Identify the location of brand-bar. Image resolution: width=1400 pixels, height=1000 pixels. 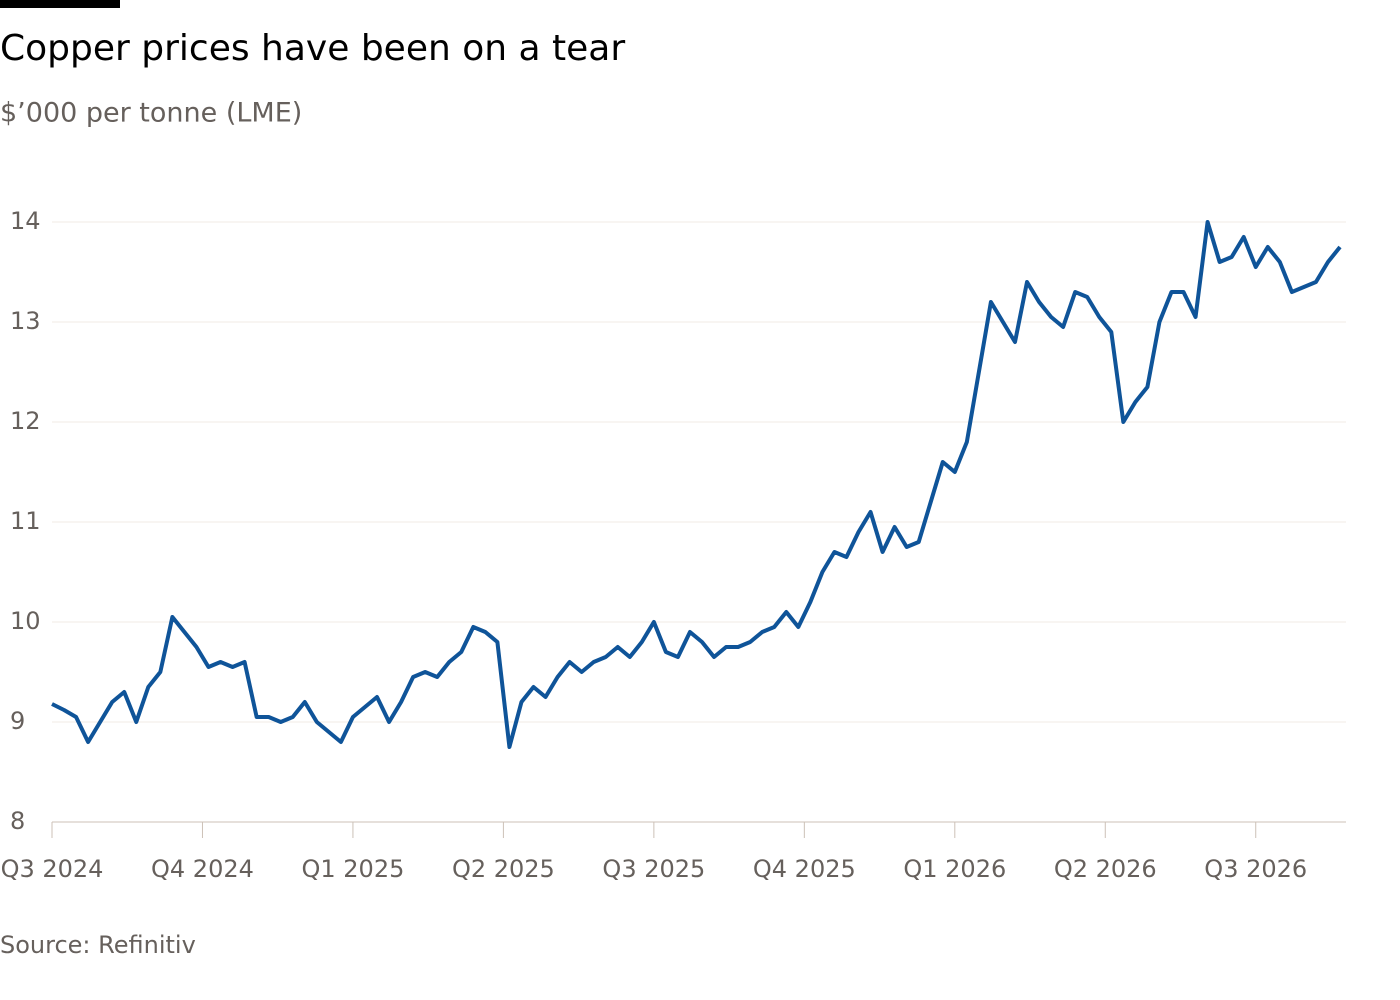
(60, 4).